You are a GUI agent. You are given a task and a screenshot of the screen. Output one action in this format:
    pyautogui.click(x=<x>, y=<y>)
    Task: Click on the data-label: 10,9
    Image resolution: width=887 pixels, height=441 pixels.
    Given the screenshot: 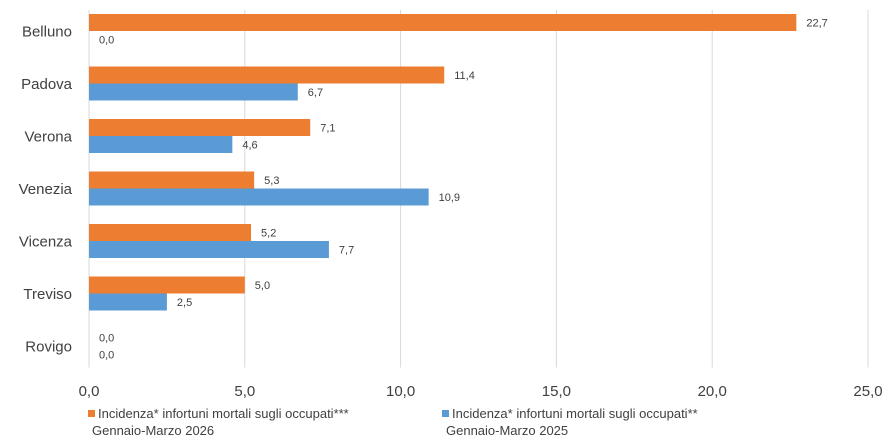 What is the action you would take?
    pyautogui.click(x=449, y=198)
    